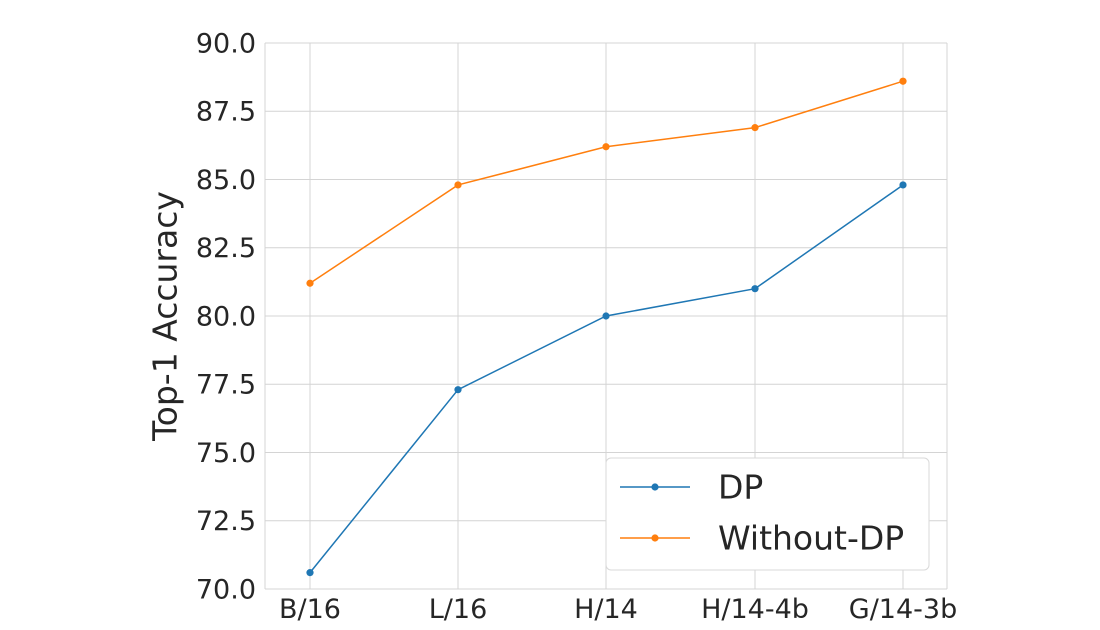 Image resolution: width=1100 pixels, height=630 pixels. I want to click on y-axis-label: Top-1 Accuracy, so click(165, 316).